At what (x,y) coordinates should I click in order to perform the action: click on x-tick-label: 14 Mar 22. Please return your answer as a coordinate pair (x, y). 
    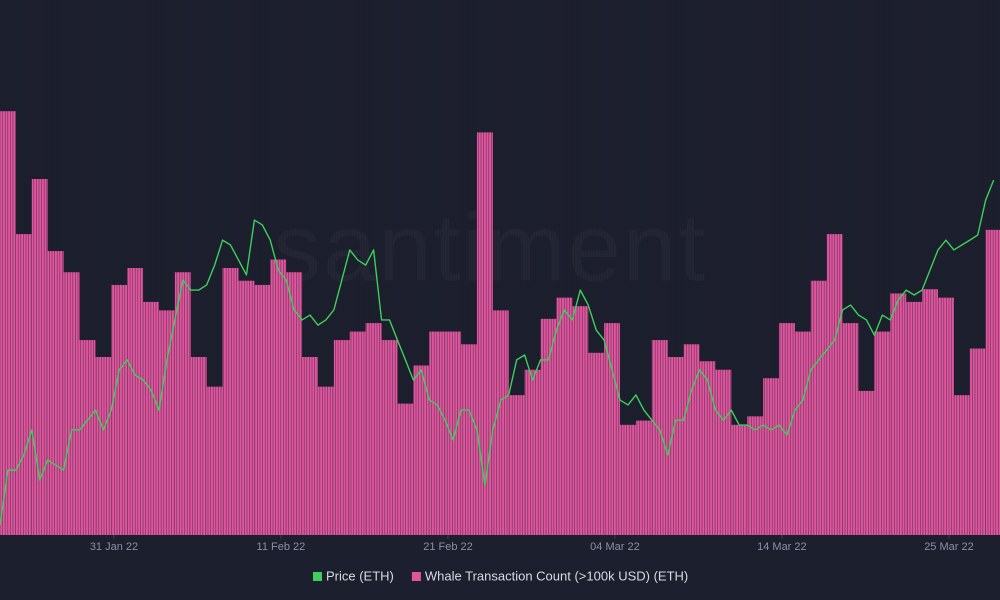
    Looking at the image, I should click on (782, 547).